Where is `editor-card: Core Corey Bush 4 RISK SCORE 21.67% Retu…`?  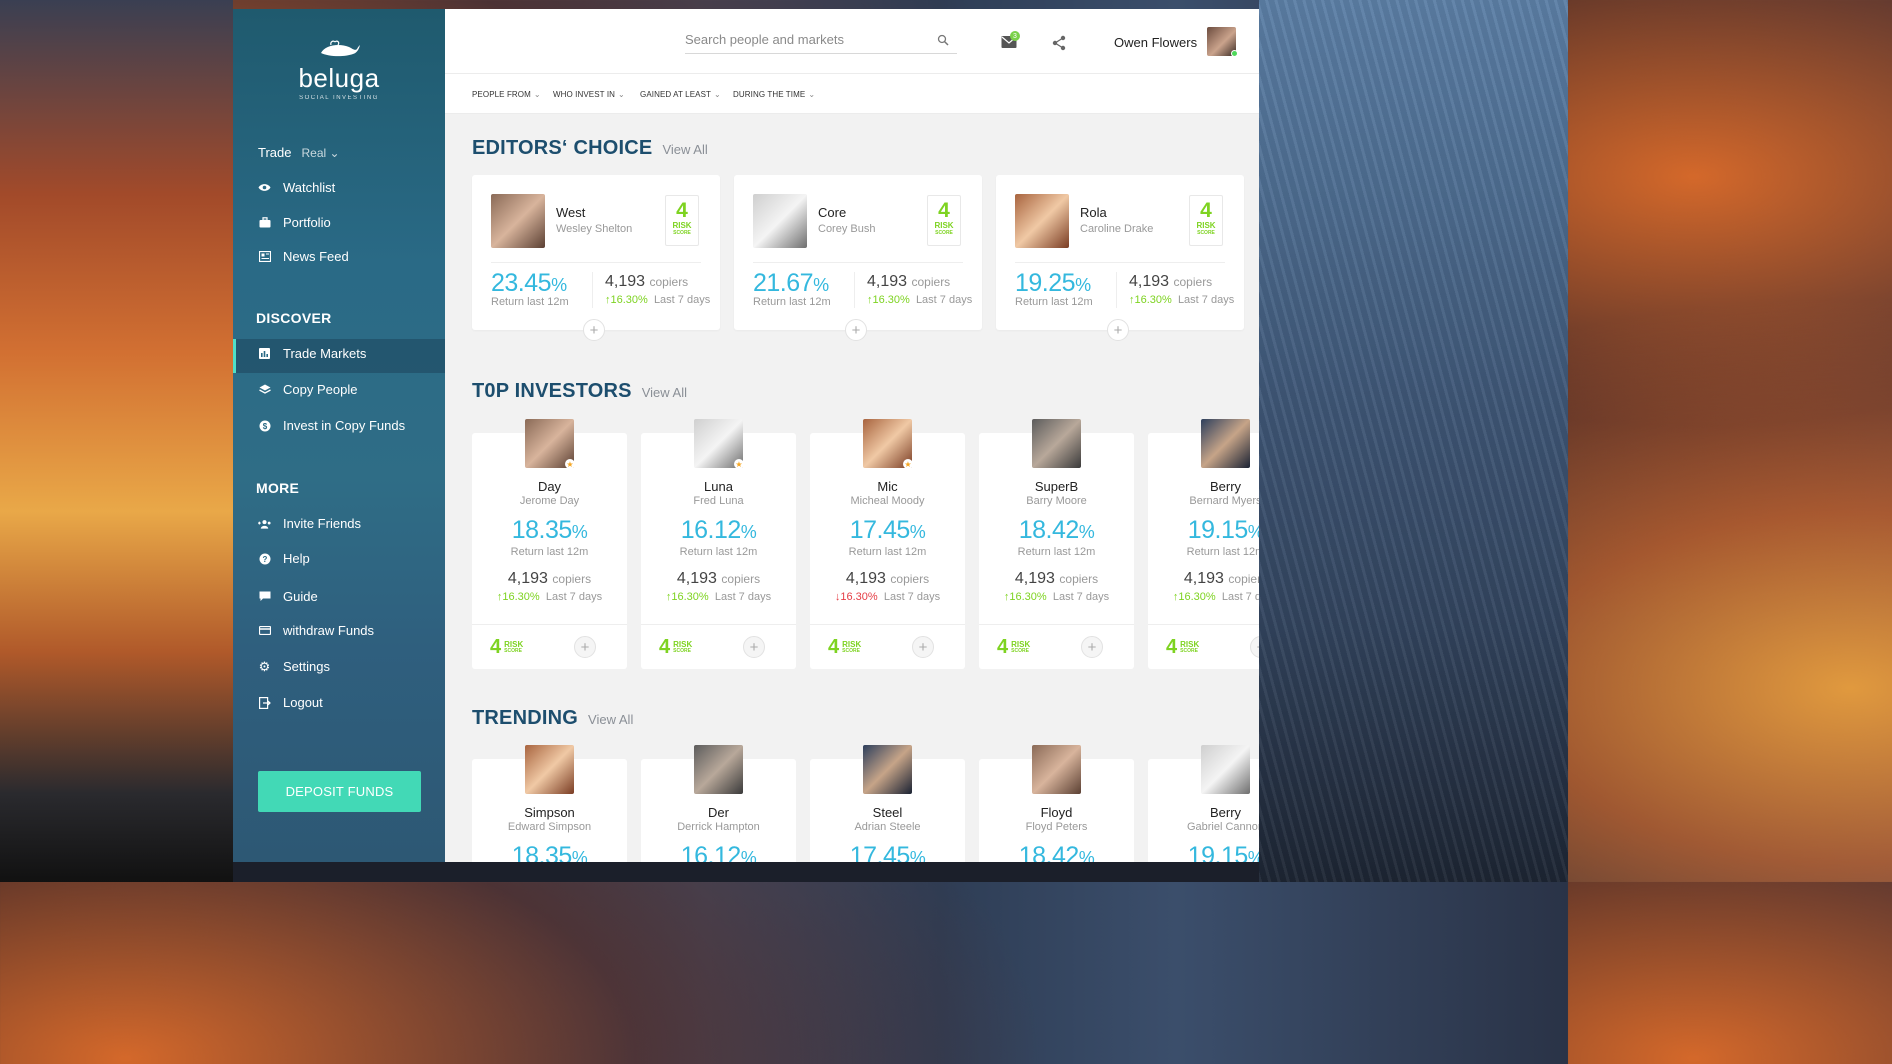
editor-card: Core Corey Bush 4 RISK SCORE 21.67% Retu… is located at coordinates (858, 258).